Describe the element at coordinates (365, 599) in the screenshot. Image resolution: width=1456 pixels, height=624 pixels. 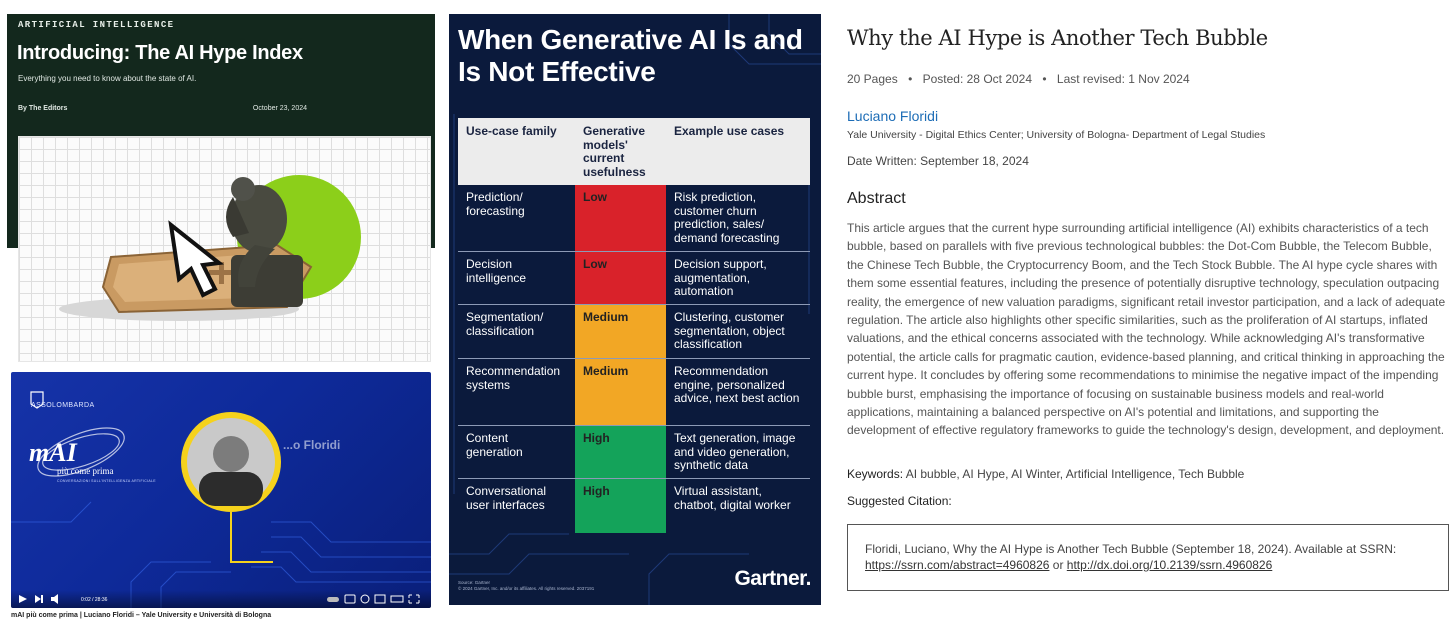
I see `settings-icon` at that location.